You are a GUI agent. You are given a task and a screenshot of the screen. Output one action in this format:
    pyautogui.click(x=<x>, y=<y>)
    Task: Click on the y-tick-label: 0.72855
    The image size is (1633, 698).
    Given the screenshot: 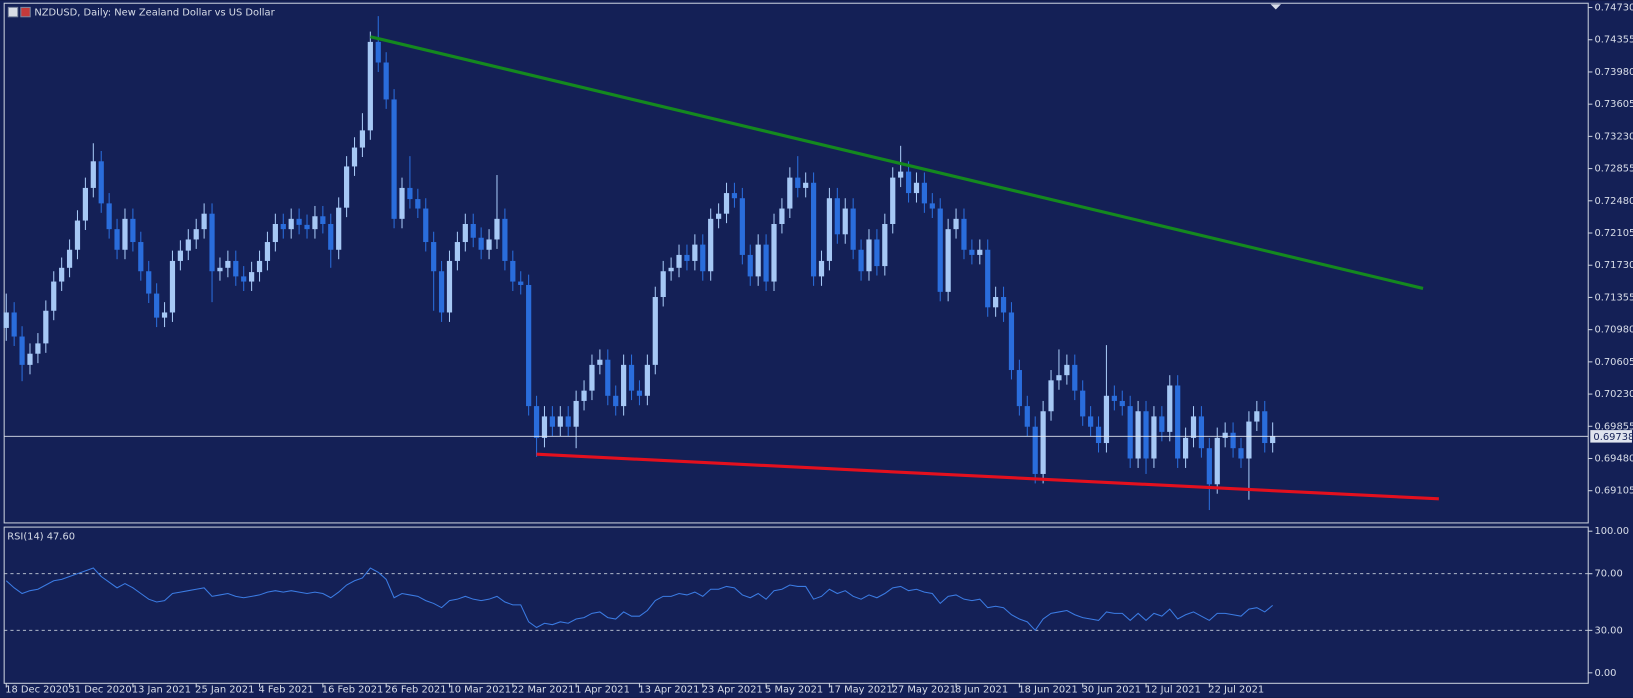 What is the action you would take?
    pyautogui.click(x=1613, y=169)
    